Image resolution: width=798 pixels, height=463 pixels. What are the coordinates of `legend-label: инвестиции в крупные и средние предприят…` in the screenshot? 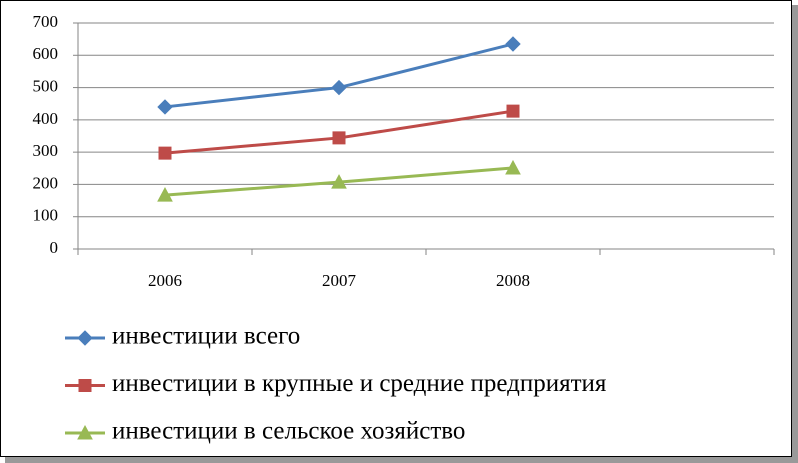 It's located at (359, 383).